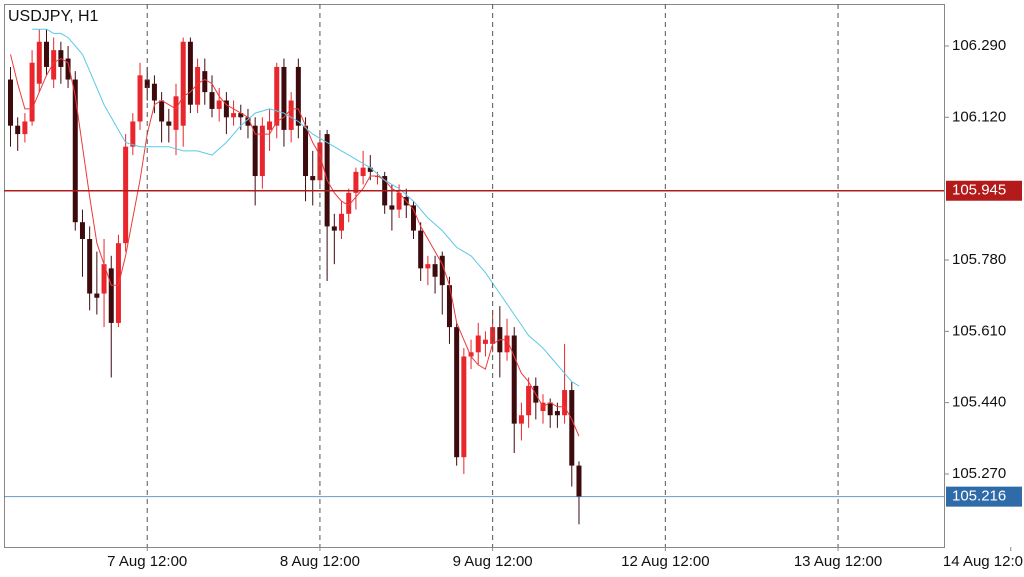 This screenshot has height=577, width=1024. I want to click on y-tick-label: 106.290, so click(979, 45).